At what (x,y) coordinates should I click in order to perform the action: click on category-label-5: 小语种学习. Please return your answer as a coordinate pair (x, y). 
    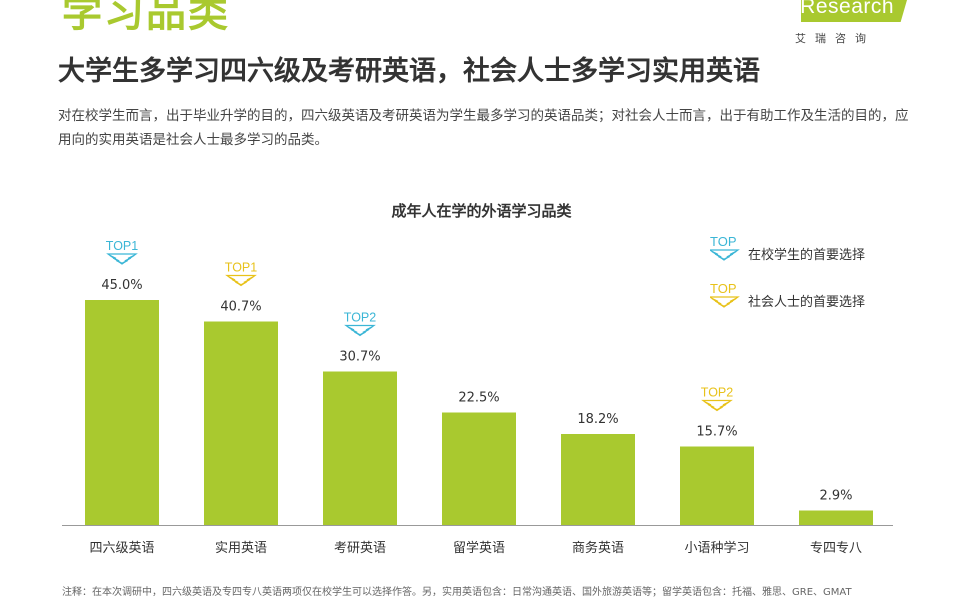
    Looking at the image, I should click on (716, 548).